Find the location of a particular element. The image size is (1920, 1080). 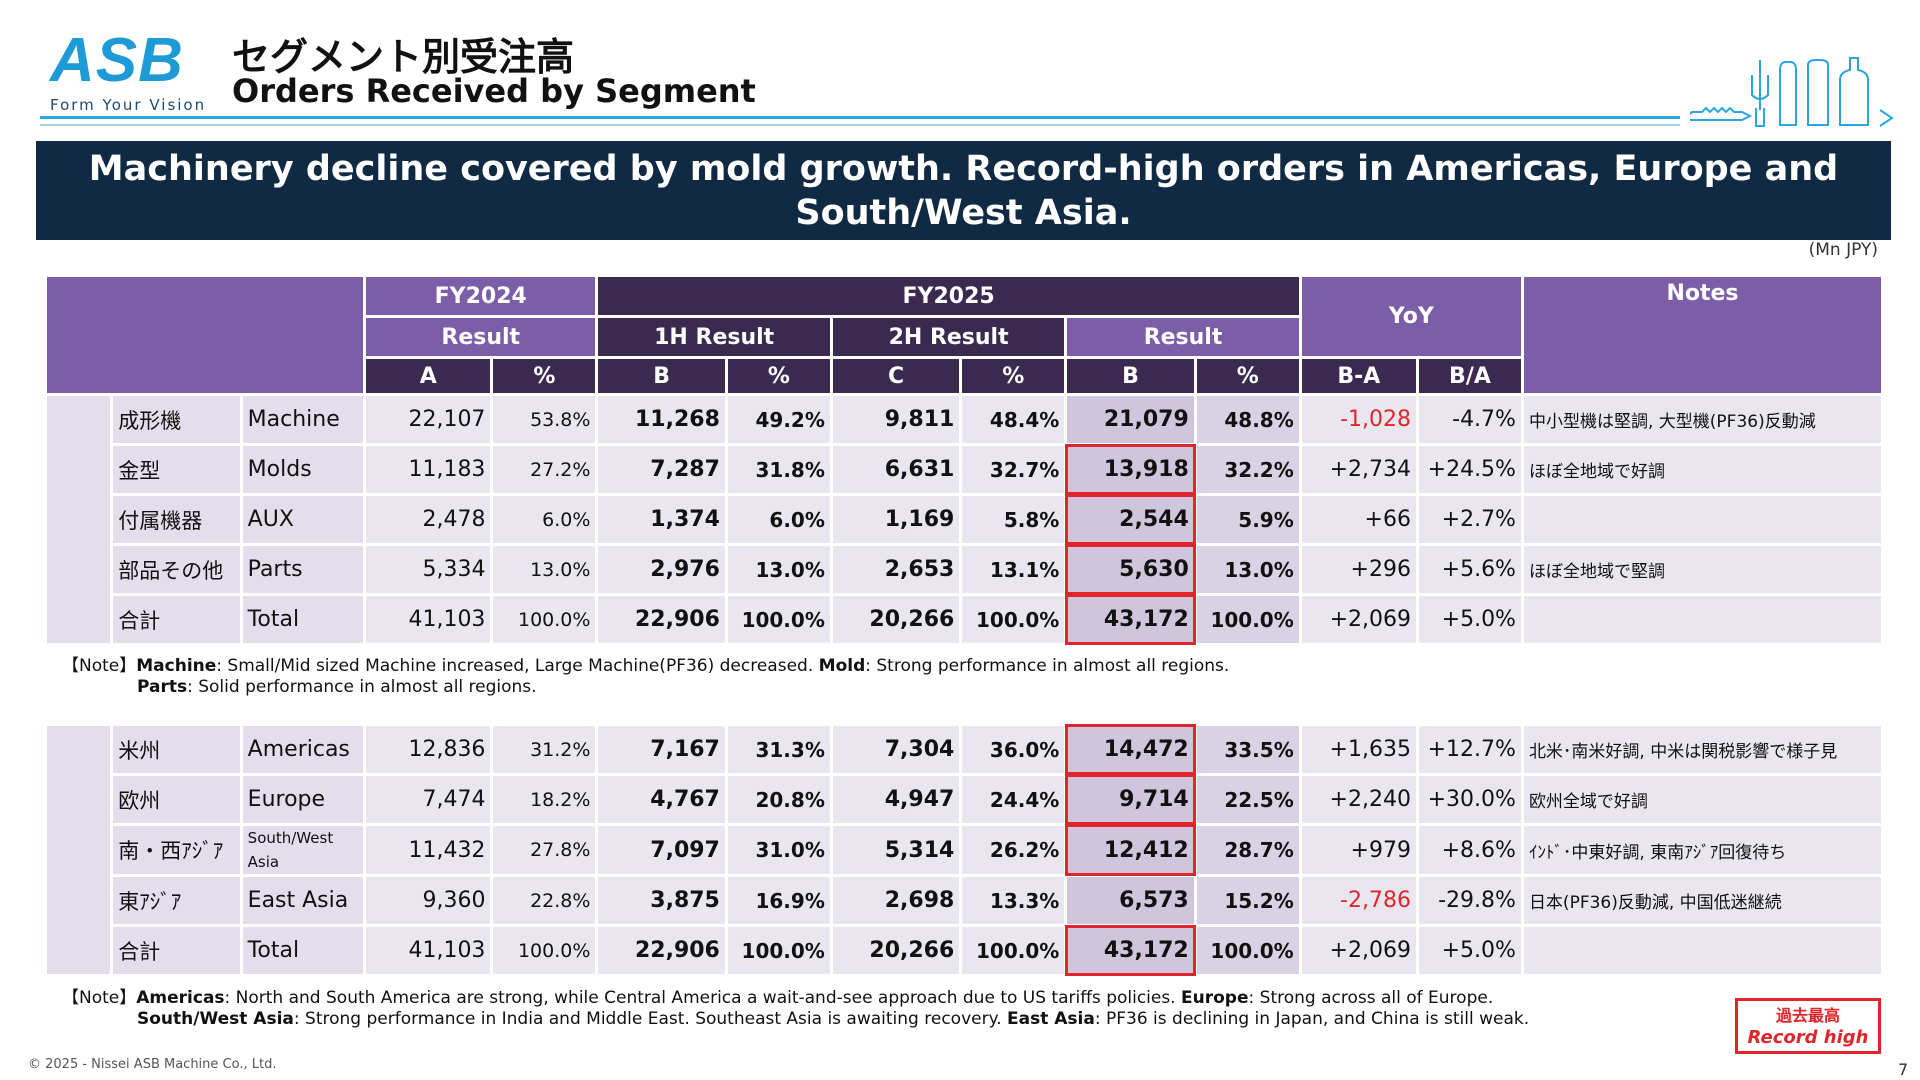

yoy-ratio: +2.7% is located at coordinates (1469, 519).